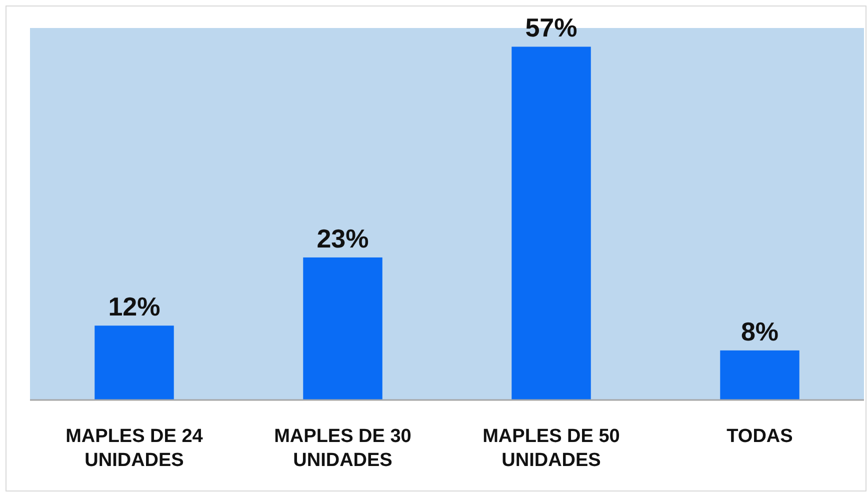 The height and width of the screenshot is (493, 868). What do you see at coordinates (551, 448) in the screenshot?
I see `x-tick-label: MAPLES DE 50 UNIDADES` at bounding box center [551, 448].